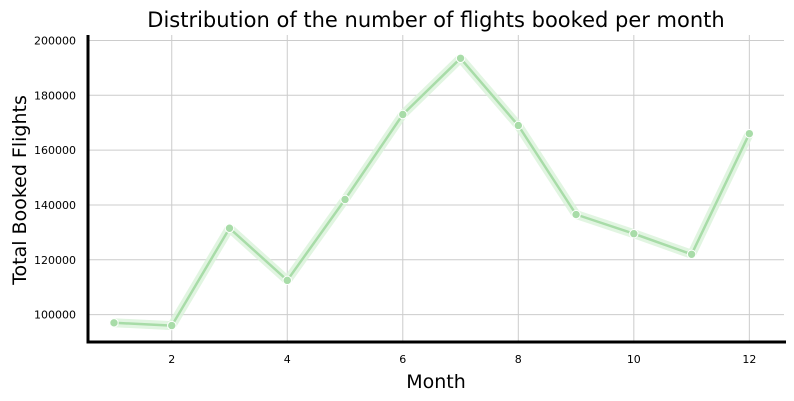  What do you see at coordinates (402, 359) in the screenshot?
I see `x-tick-label: 6` at bounding box center [402, 359].